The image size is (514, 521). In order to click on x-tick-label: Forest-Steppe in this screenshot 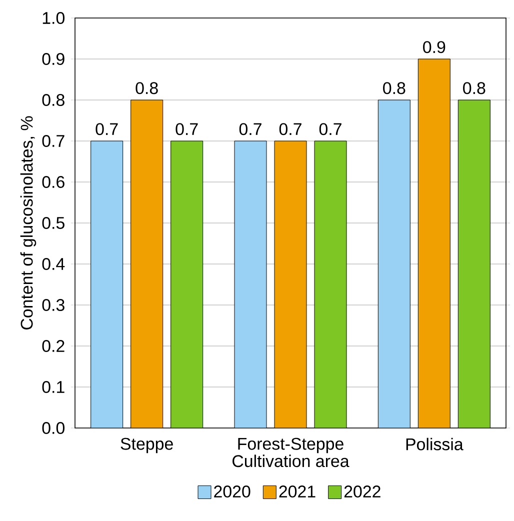, I will do `click(291, 446)`.